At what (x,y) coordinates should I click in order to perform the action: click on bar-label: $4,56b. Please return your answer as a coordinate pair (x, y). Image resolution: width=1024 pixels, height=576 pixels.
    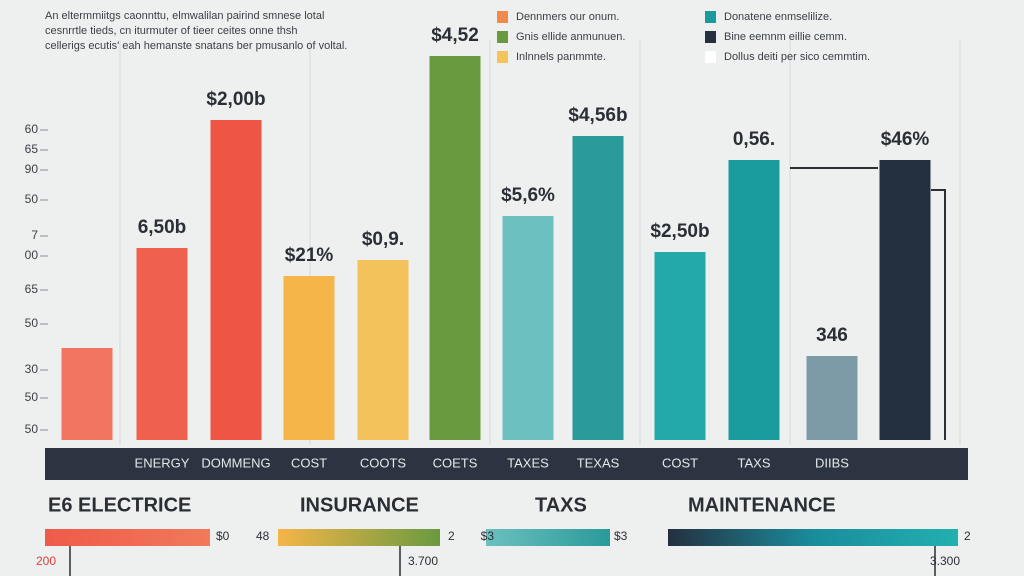
    Looking at the image, I should click on (597, 115).